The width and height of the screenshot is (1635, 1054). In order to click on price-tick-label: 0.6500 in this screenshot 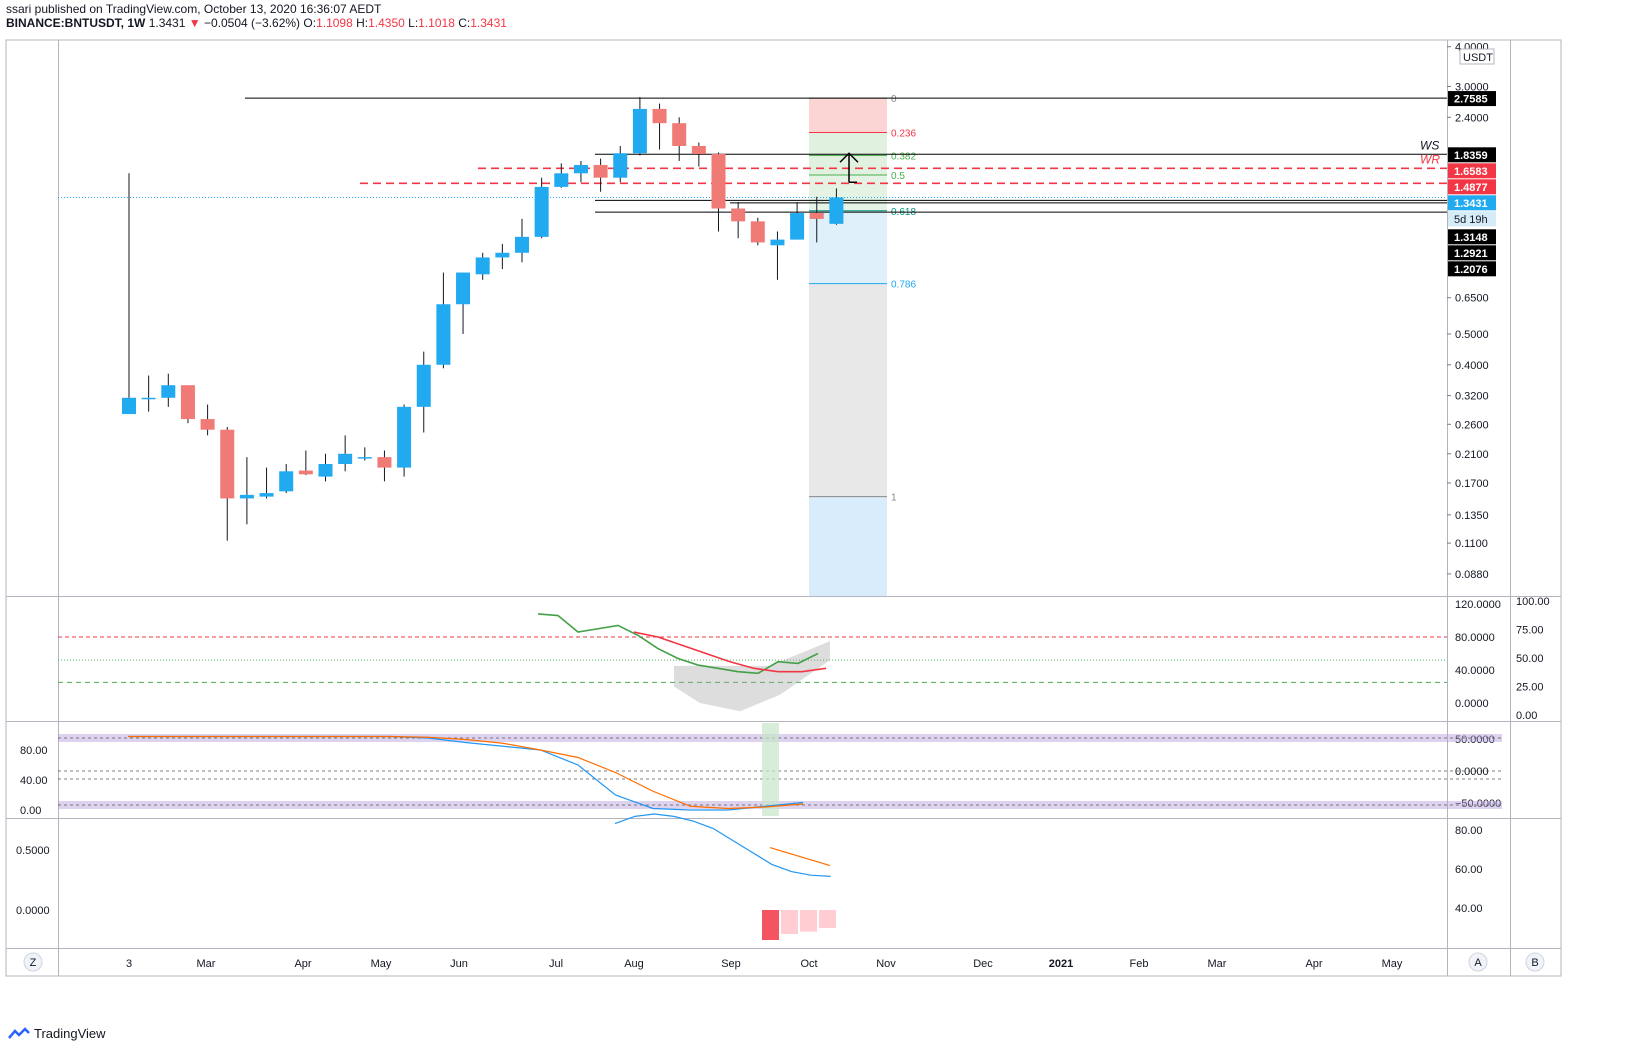, I will do `click(1472, 299)`.